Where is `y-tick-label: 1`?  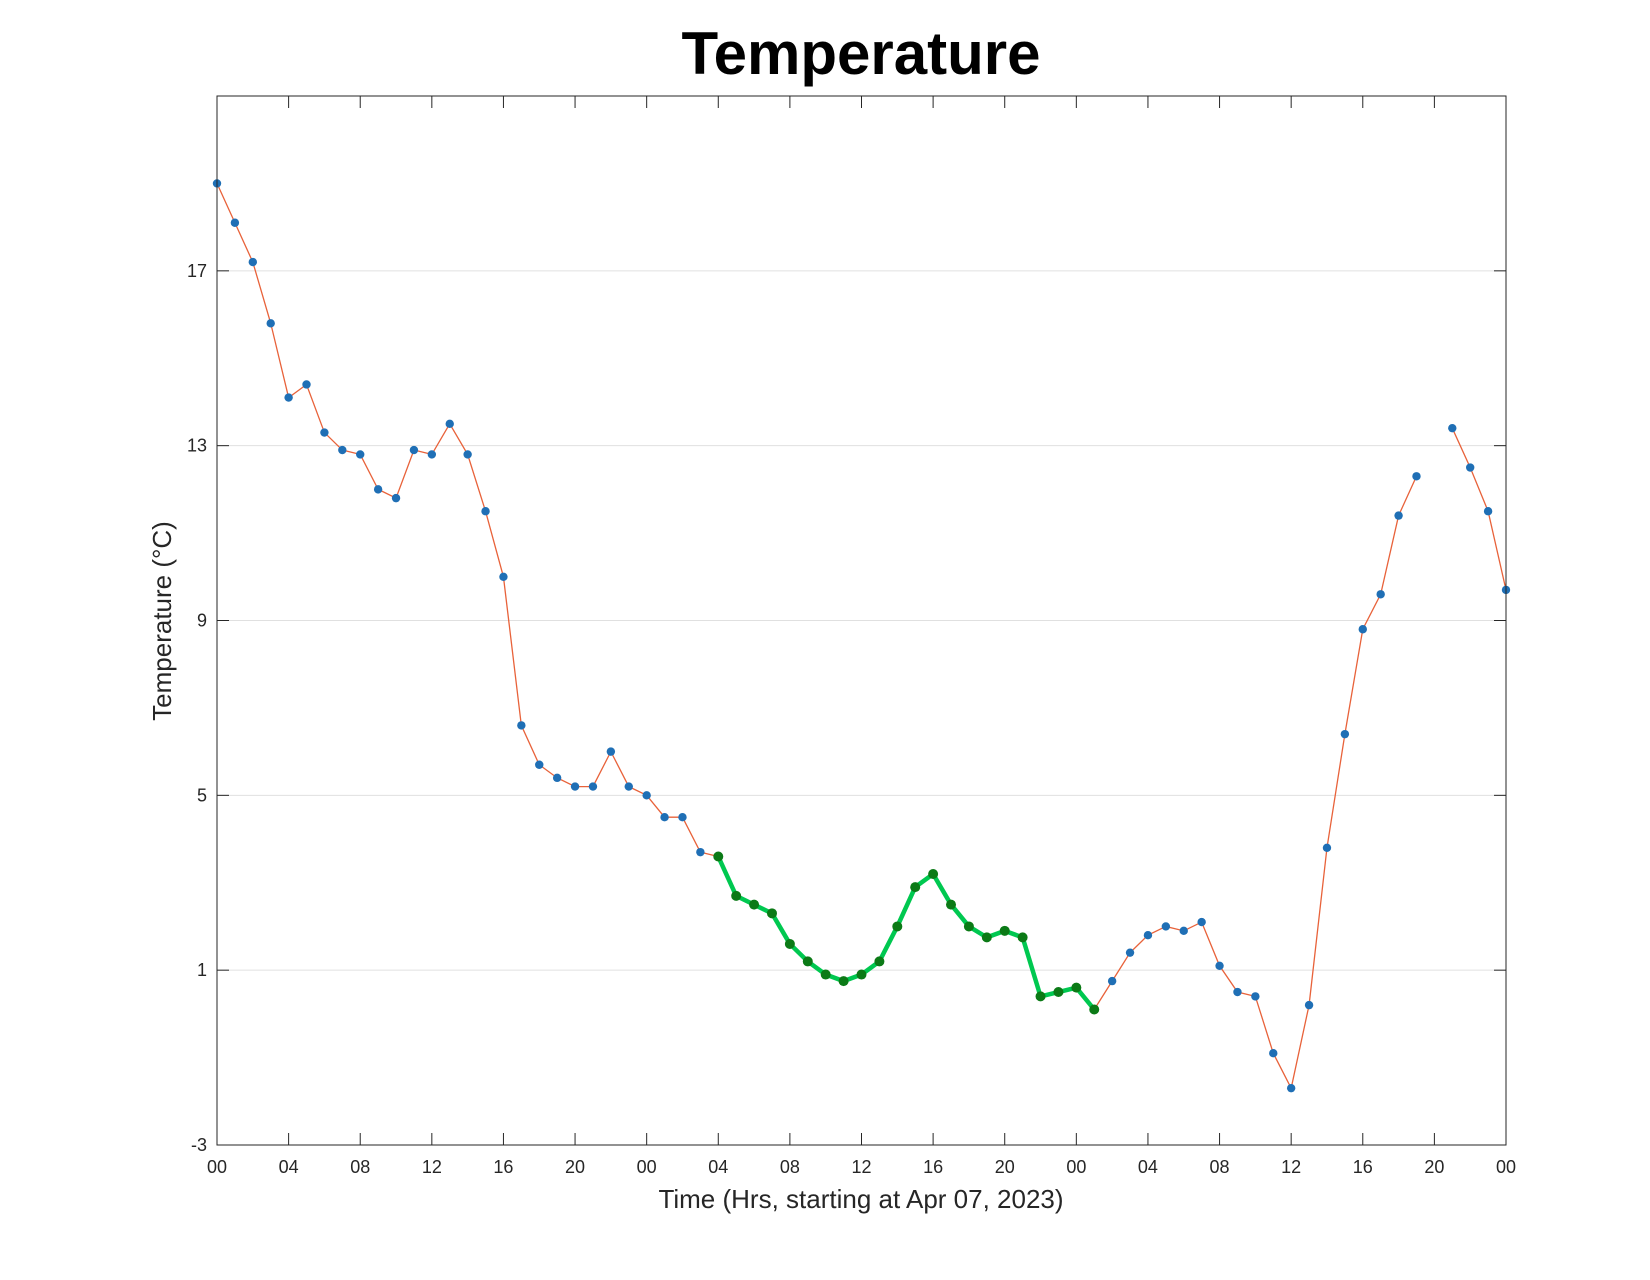 y-tick-label: 1 is located at coordinates (202, 970).